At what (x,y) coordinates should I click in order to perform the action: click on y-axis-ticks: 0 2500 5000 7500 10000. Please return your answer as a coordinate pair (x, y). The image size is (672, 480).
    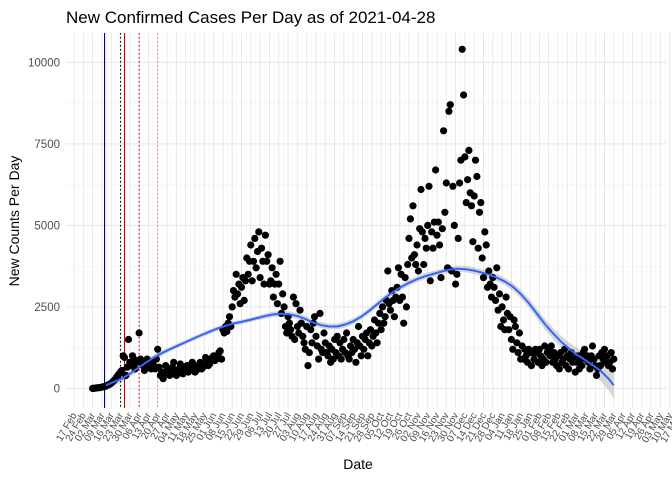
    Looking at the image, I should click on (44, 226).